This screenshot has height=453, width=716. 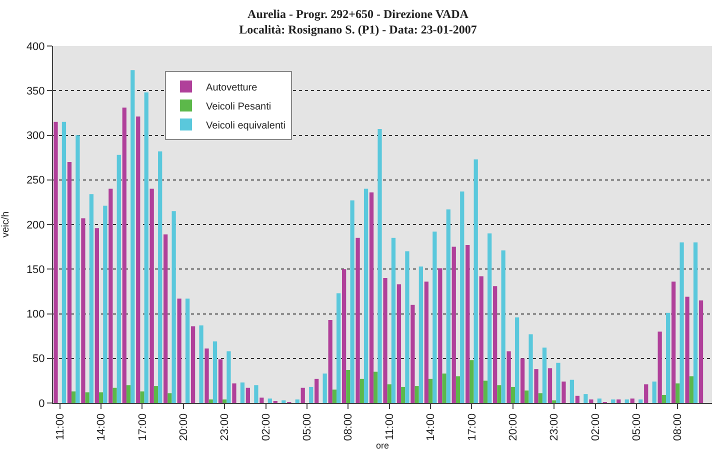 What do you see at coordinates (35, 225) in the screenshot?
I see `y-tick-label: 200` at bounding box center [35, 225].